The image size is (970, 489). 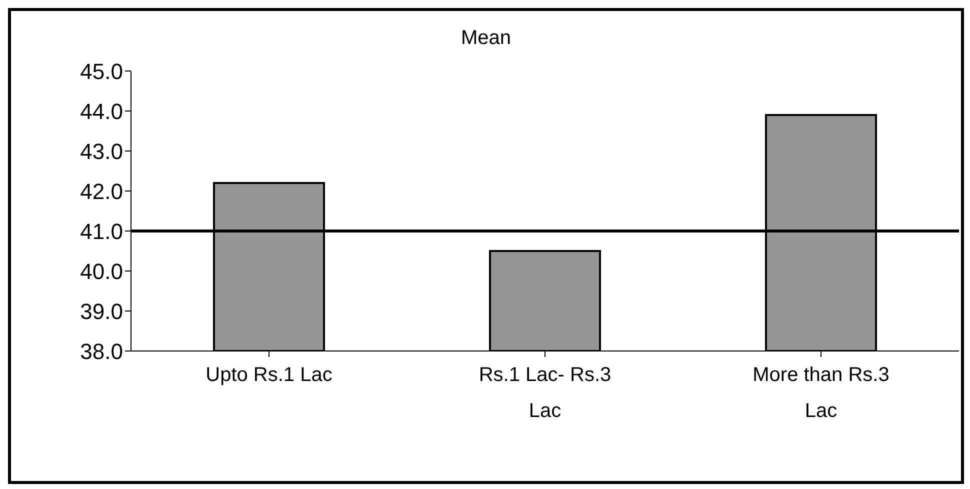 What do you see at coordinates (486, 39) in the screenshot?
I see `chart-title: Mean` at bounding box center [486, 39].